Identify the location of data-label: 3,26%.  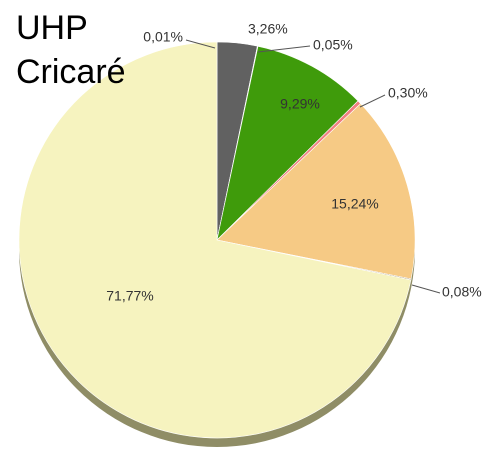
(268, 29).